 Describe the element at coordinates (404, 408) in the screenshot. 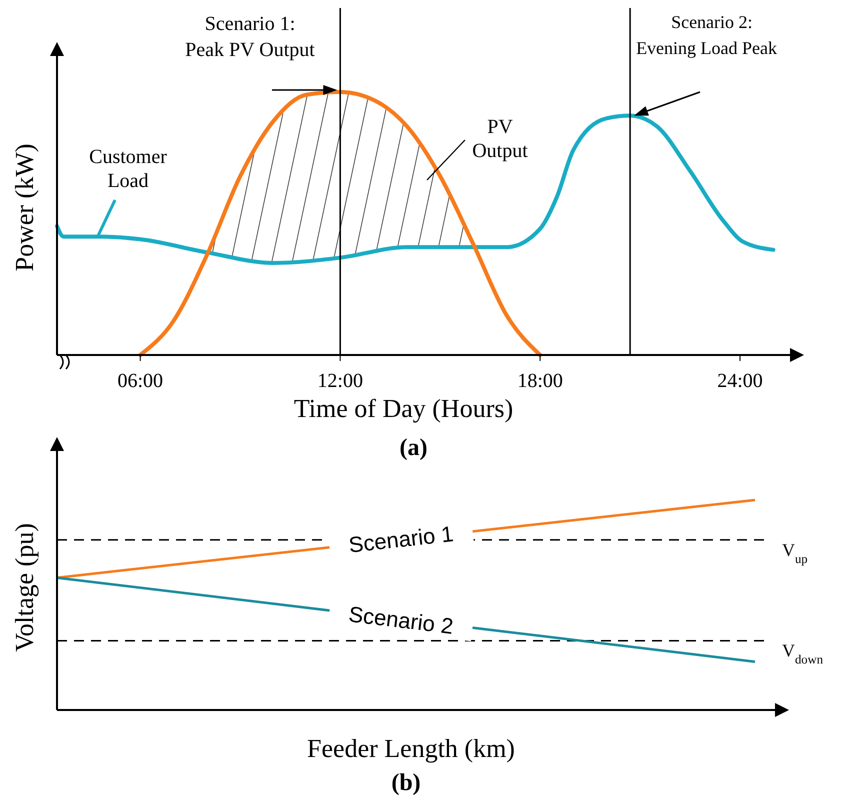

I see `x-axis-title: Time of Day (Hours)` at that location.